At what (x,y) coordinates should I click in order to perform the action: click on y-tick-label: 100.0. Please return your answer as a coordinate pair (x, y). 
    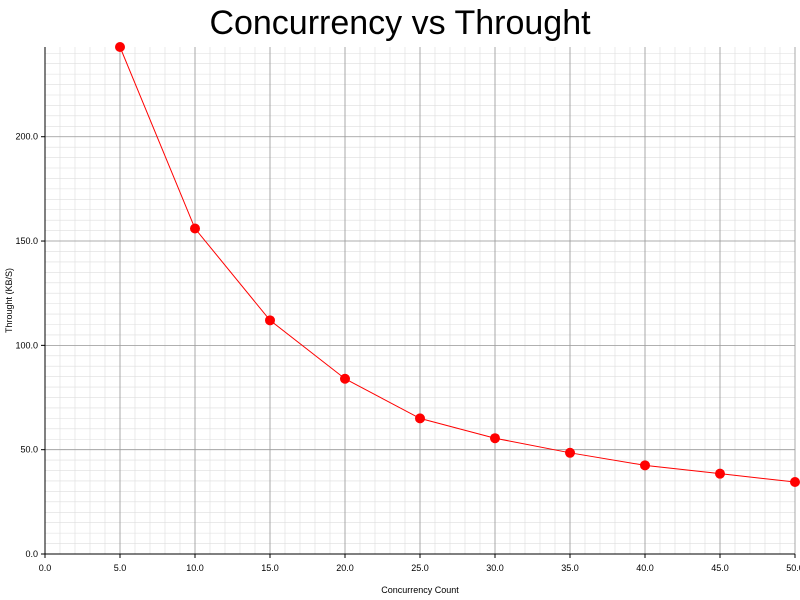
    Looking at the image, I should click on (26, 345).